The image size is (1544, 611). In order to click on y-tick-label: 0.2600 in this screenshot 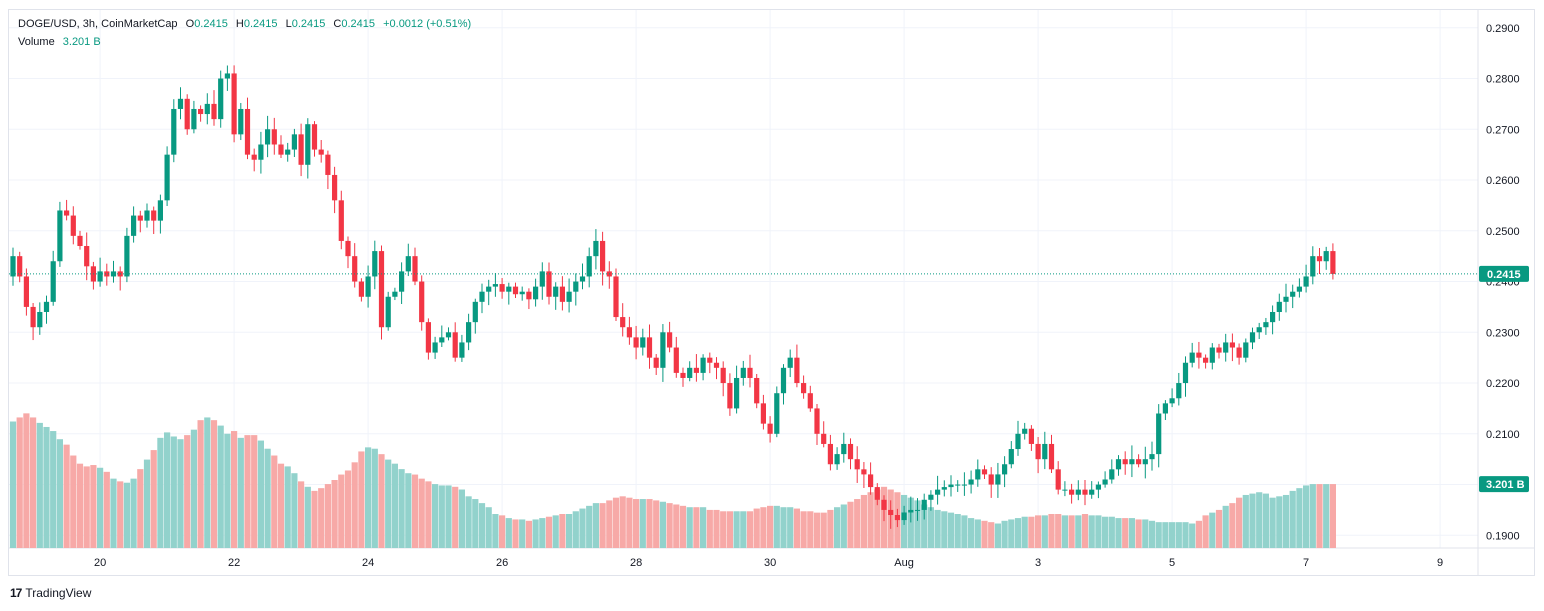, I will do `click(1503, 181)`.